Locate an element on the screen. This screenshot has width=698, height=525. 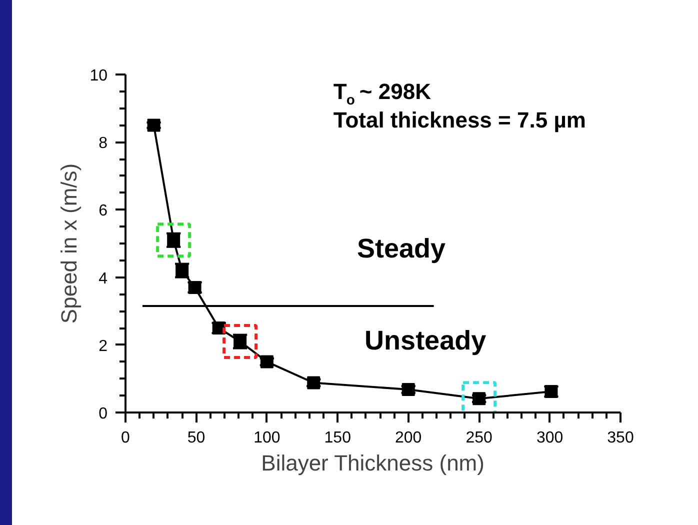
x-axis-title: Bilayer Thickness (nm) is located at coordinates (372, 463).